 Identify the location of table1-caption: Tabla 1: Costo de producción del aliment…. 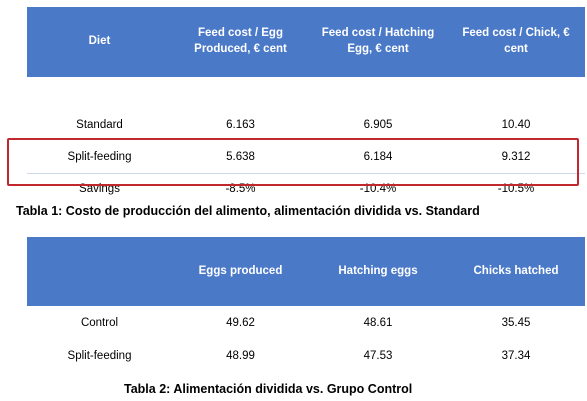
(248, 211).